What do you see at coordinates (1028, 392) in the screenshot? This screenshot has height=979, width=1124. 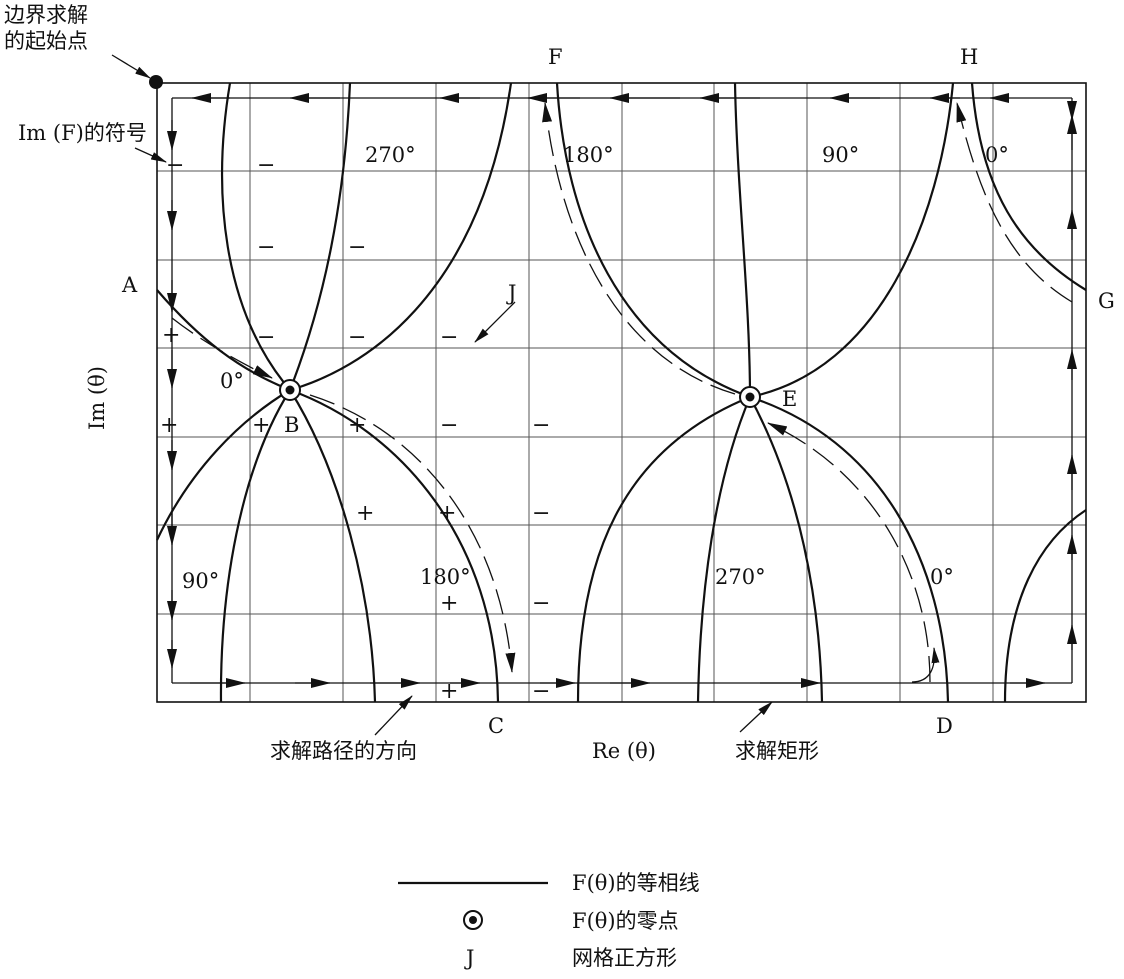 I see `contours-near-g` at bounding box center [1028, 392].